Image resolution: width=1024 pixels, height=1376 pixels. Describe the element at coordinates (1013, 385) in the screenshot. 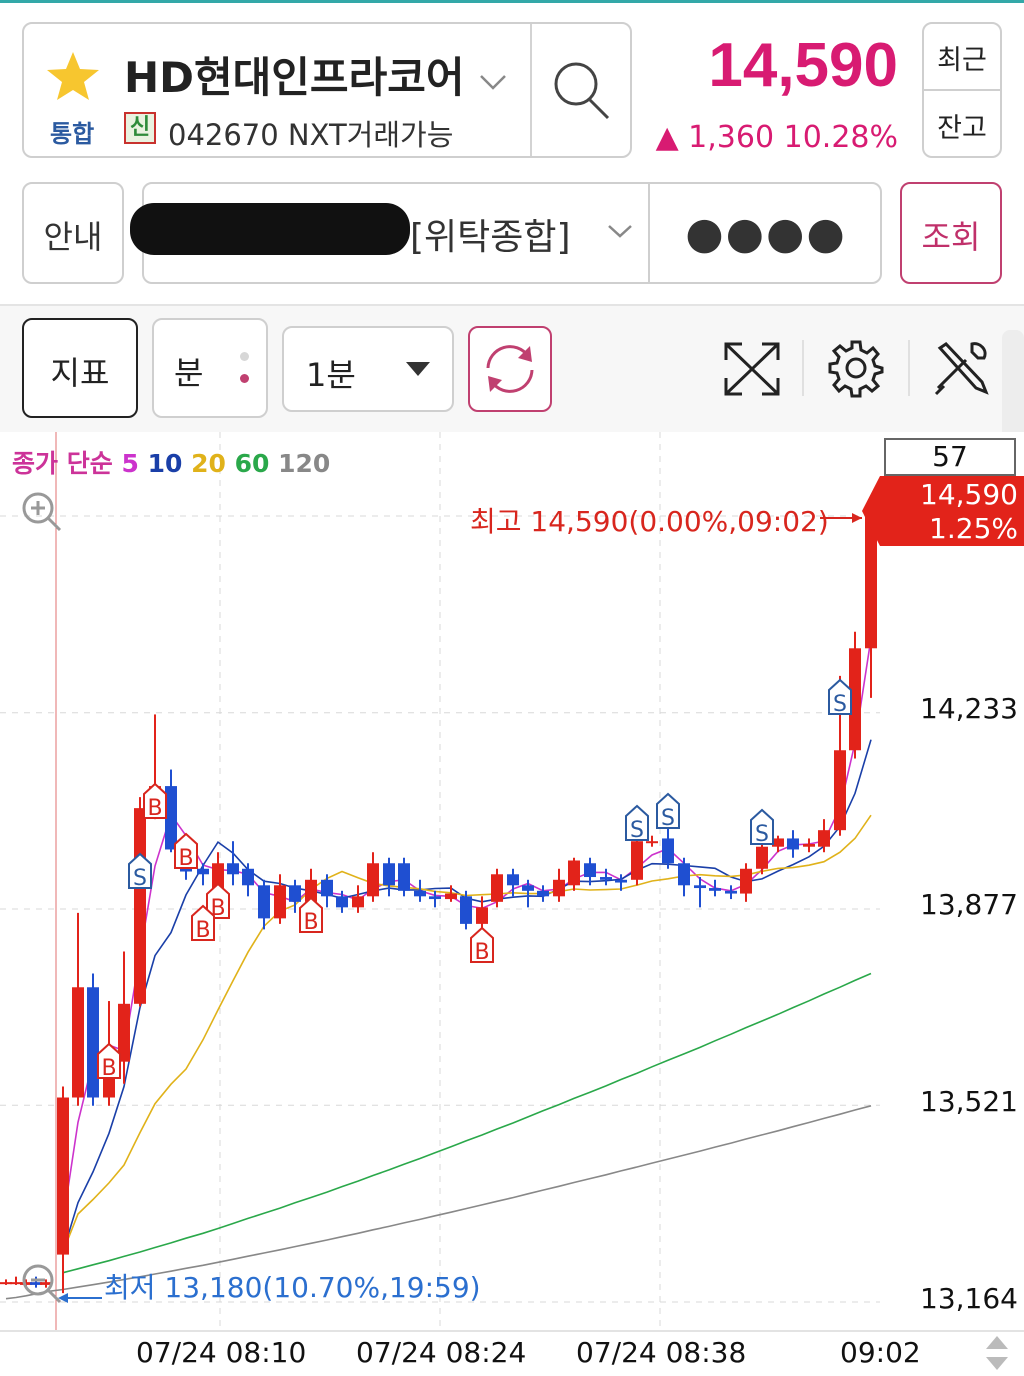

I see `scrollbar` at that location.